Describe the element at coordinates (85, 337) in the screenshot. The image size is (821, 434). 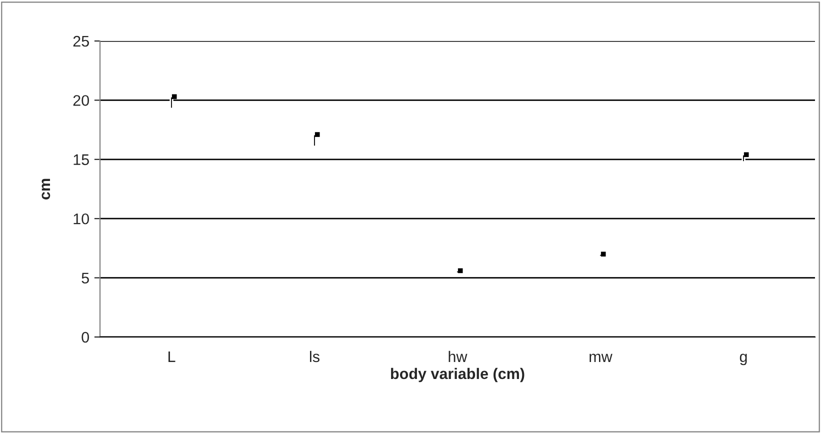
I see `y-tick-label: 0` at that location.